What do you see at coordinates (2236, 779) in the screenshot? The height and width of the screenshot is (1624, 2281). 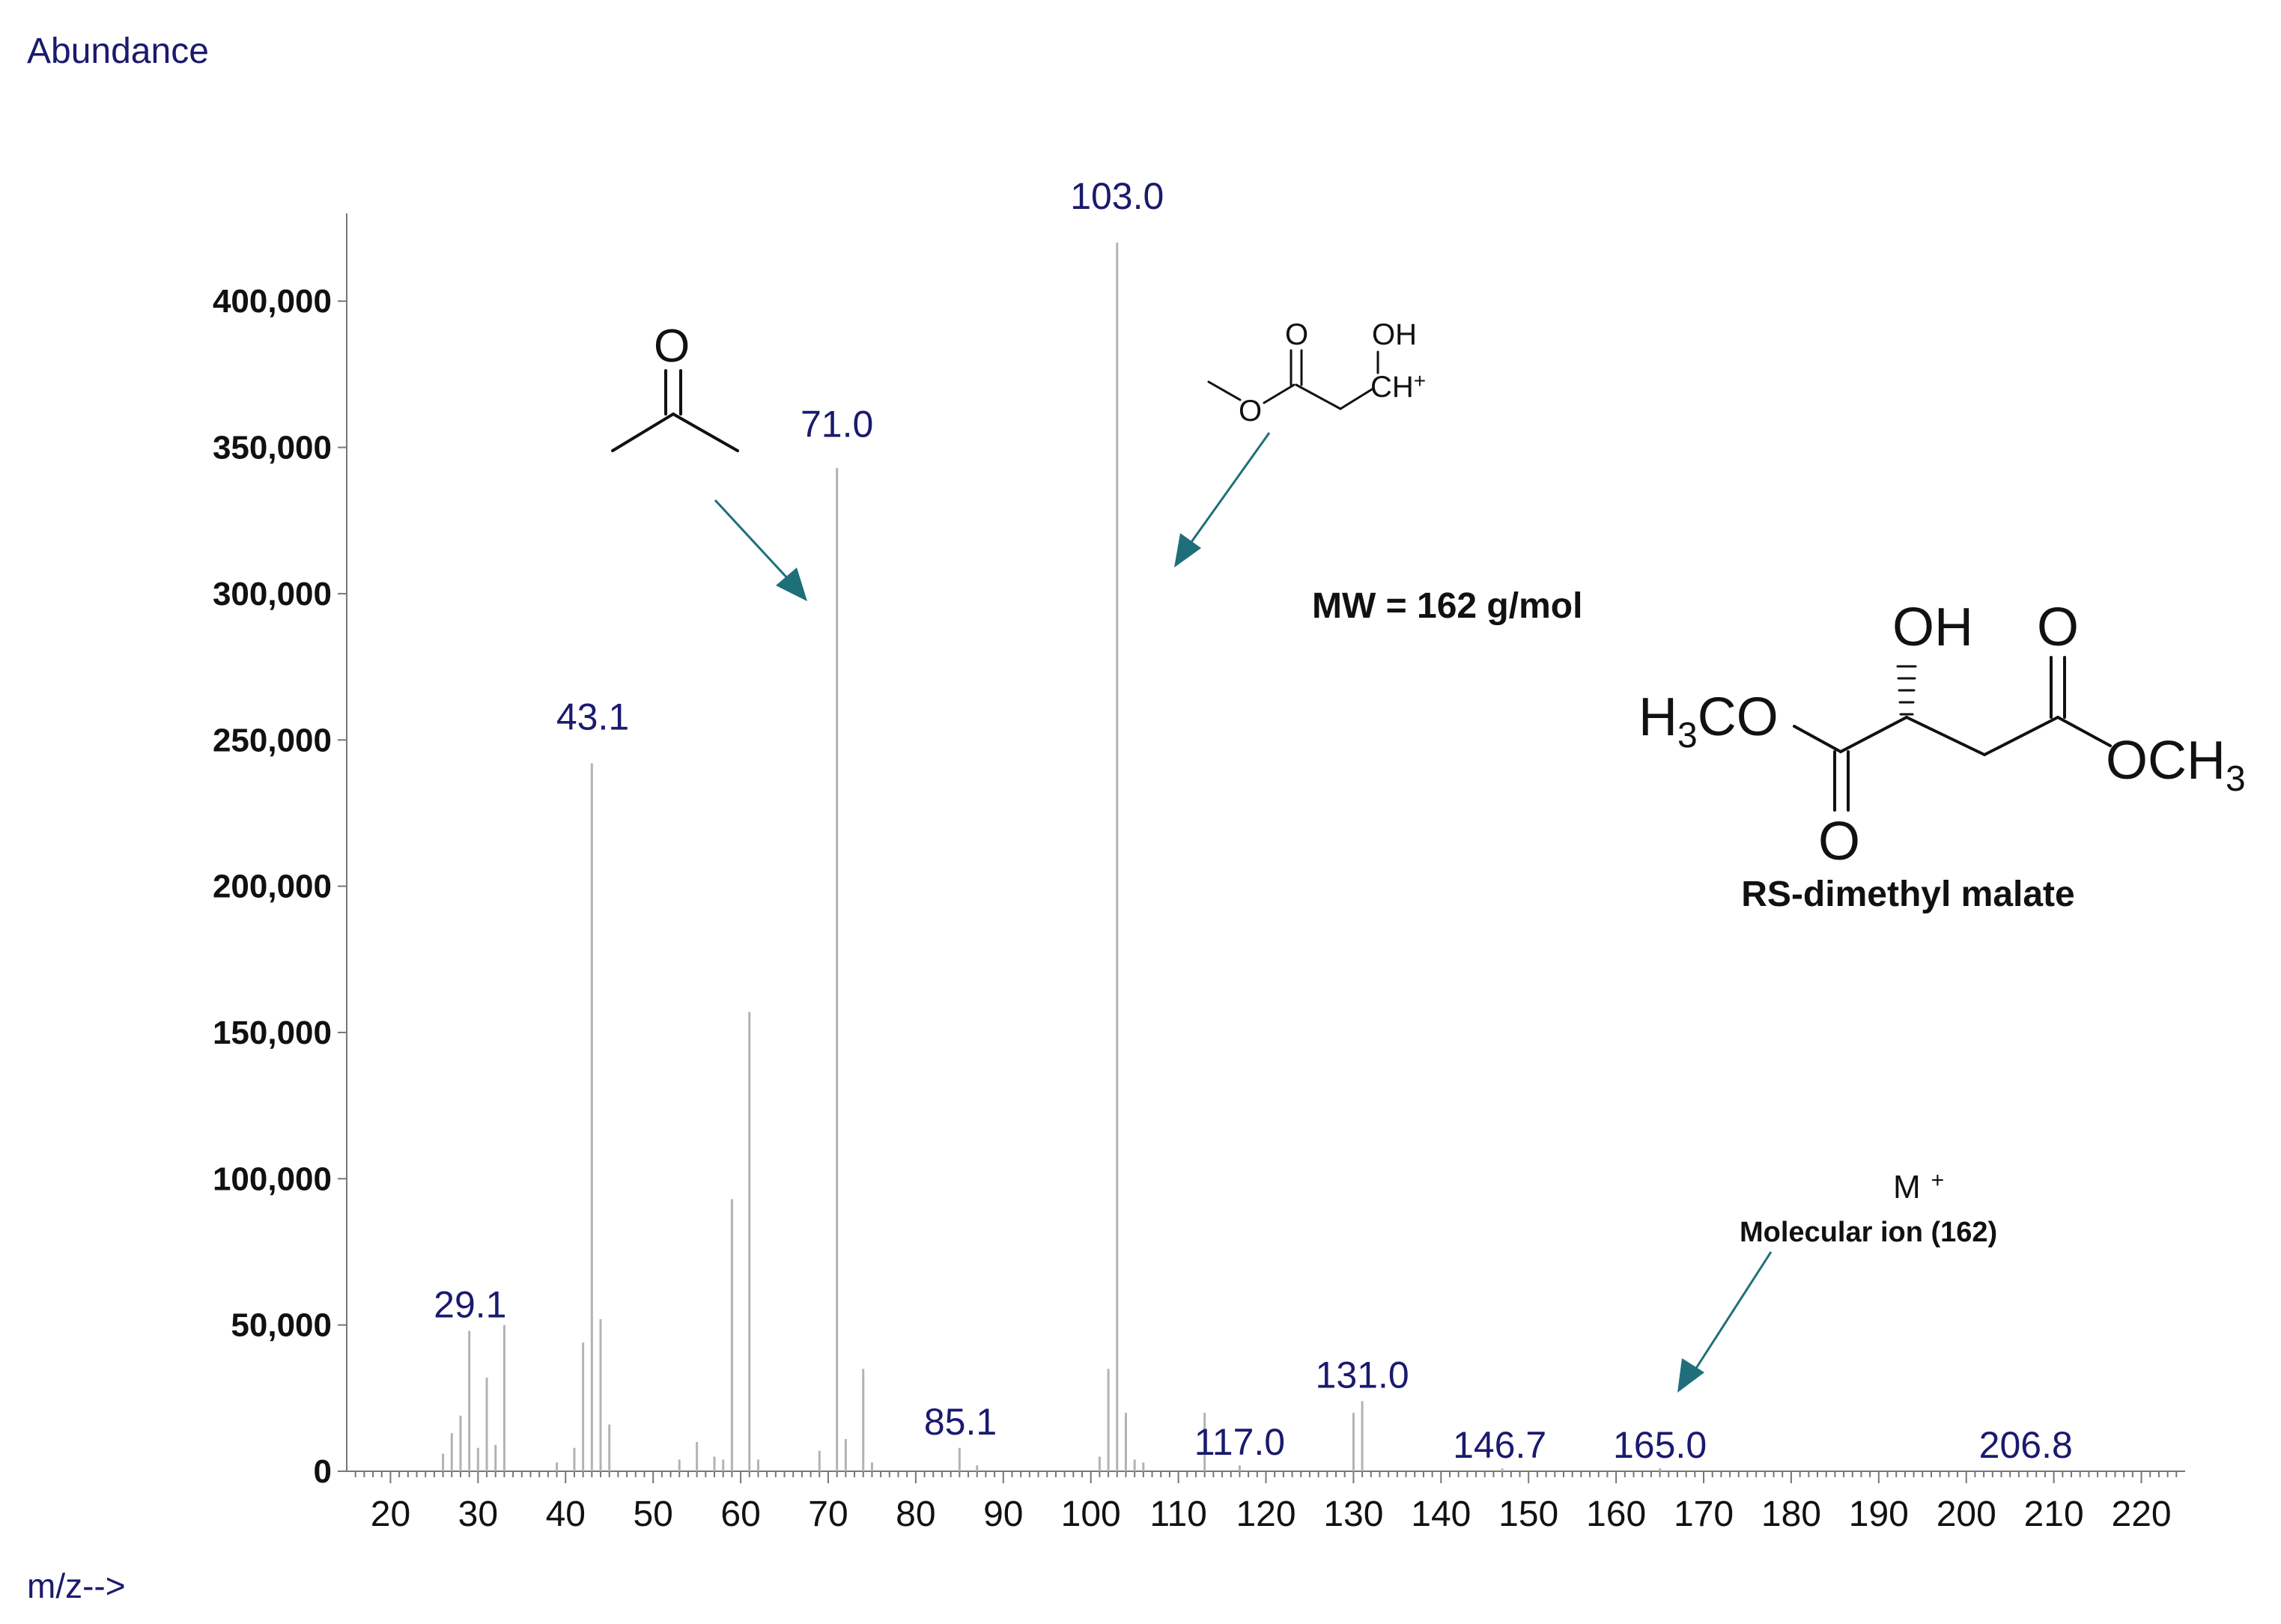 I see `malate-subscript-3-right: 3` at bounding box center [2236, 779].